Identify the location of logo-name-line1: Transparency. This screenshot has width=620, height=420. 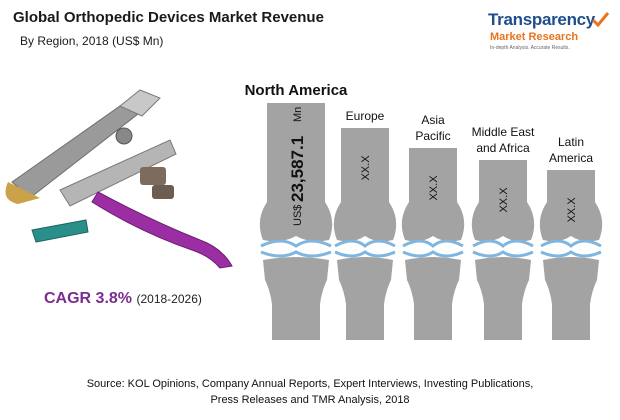
(541, 19).